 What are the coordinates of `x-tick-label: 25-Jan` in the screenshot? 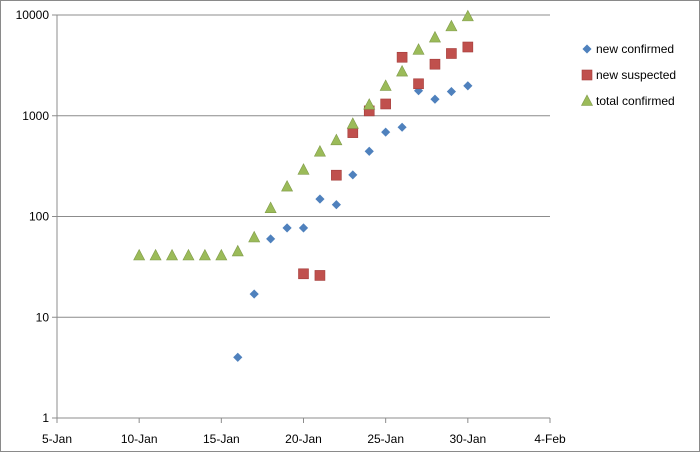 It's located at (385, 439).